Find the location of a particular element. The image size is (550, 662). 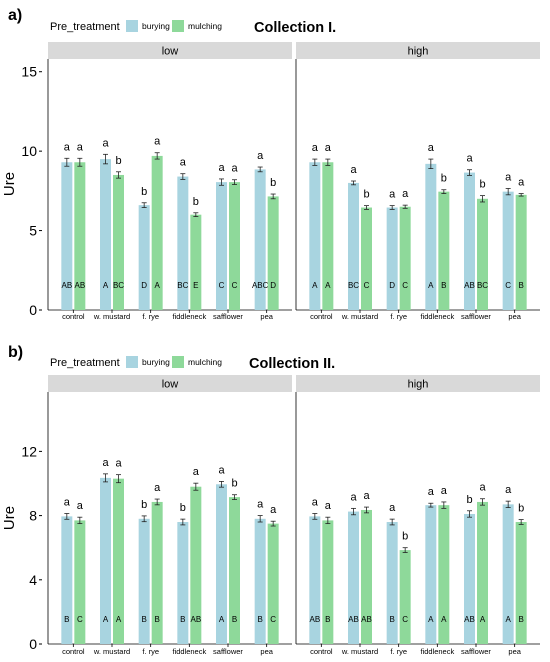

letter-bottom: ABC is located at coordinates (260, 285).